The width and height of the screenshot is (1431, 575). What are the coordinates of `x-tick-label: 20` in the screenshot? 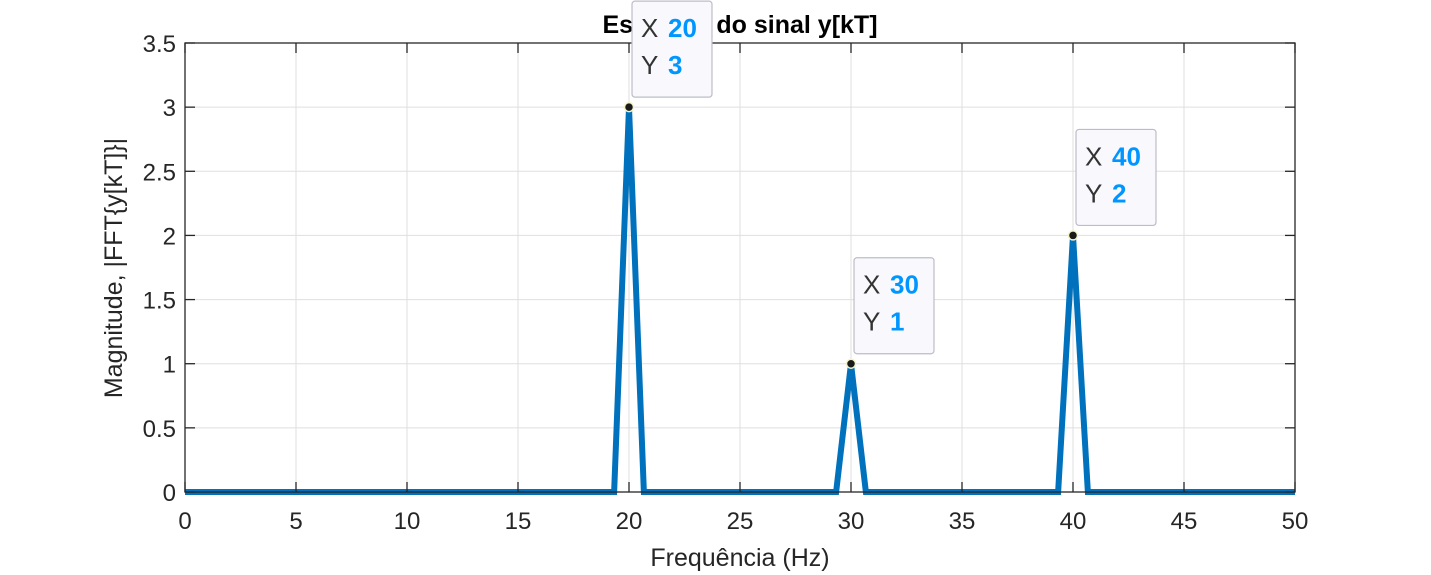 It's located at (629, 521).